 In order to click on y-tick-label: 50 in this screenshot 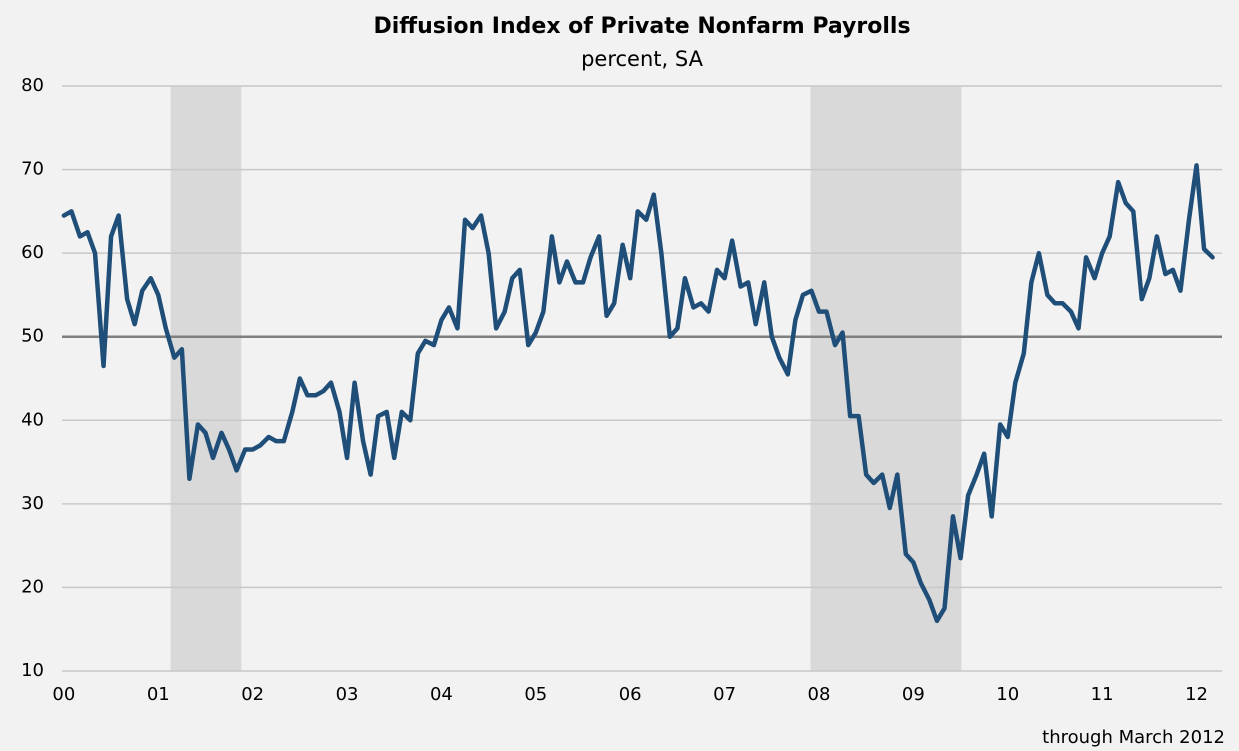, I will do `click(32, 336)`.